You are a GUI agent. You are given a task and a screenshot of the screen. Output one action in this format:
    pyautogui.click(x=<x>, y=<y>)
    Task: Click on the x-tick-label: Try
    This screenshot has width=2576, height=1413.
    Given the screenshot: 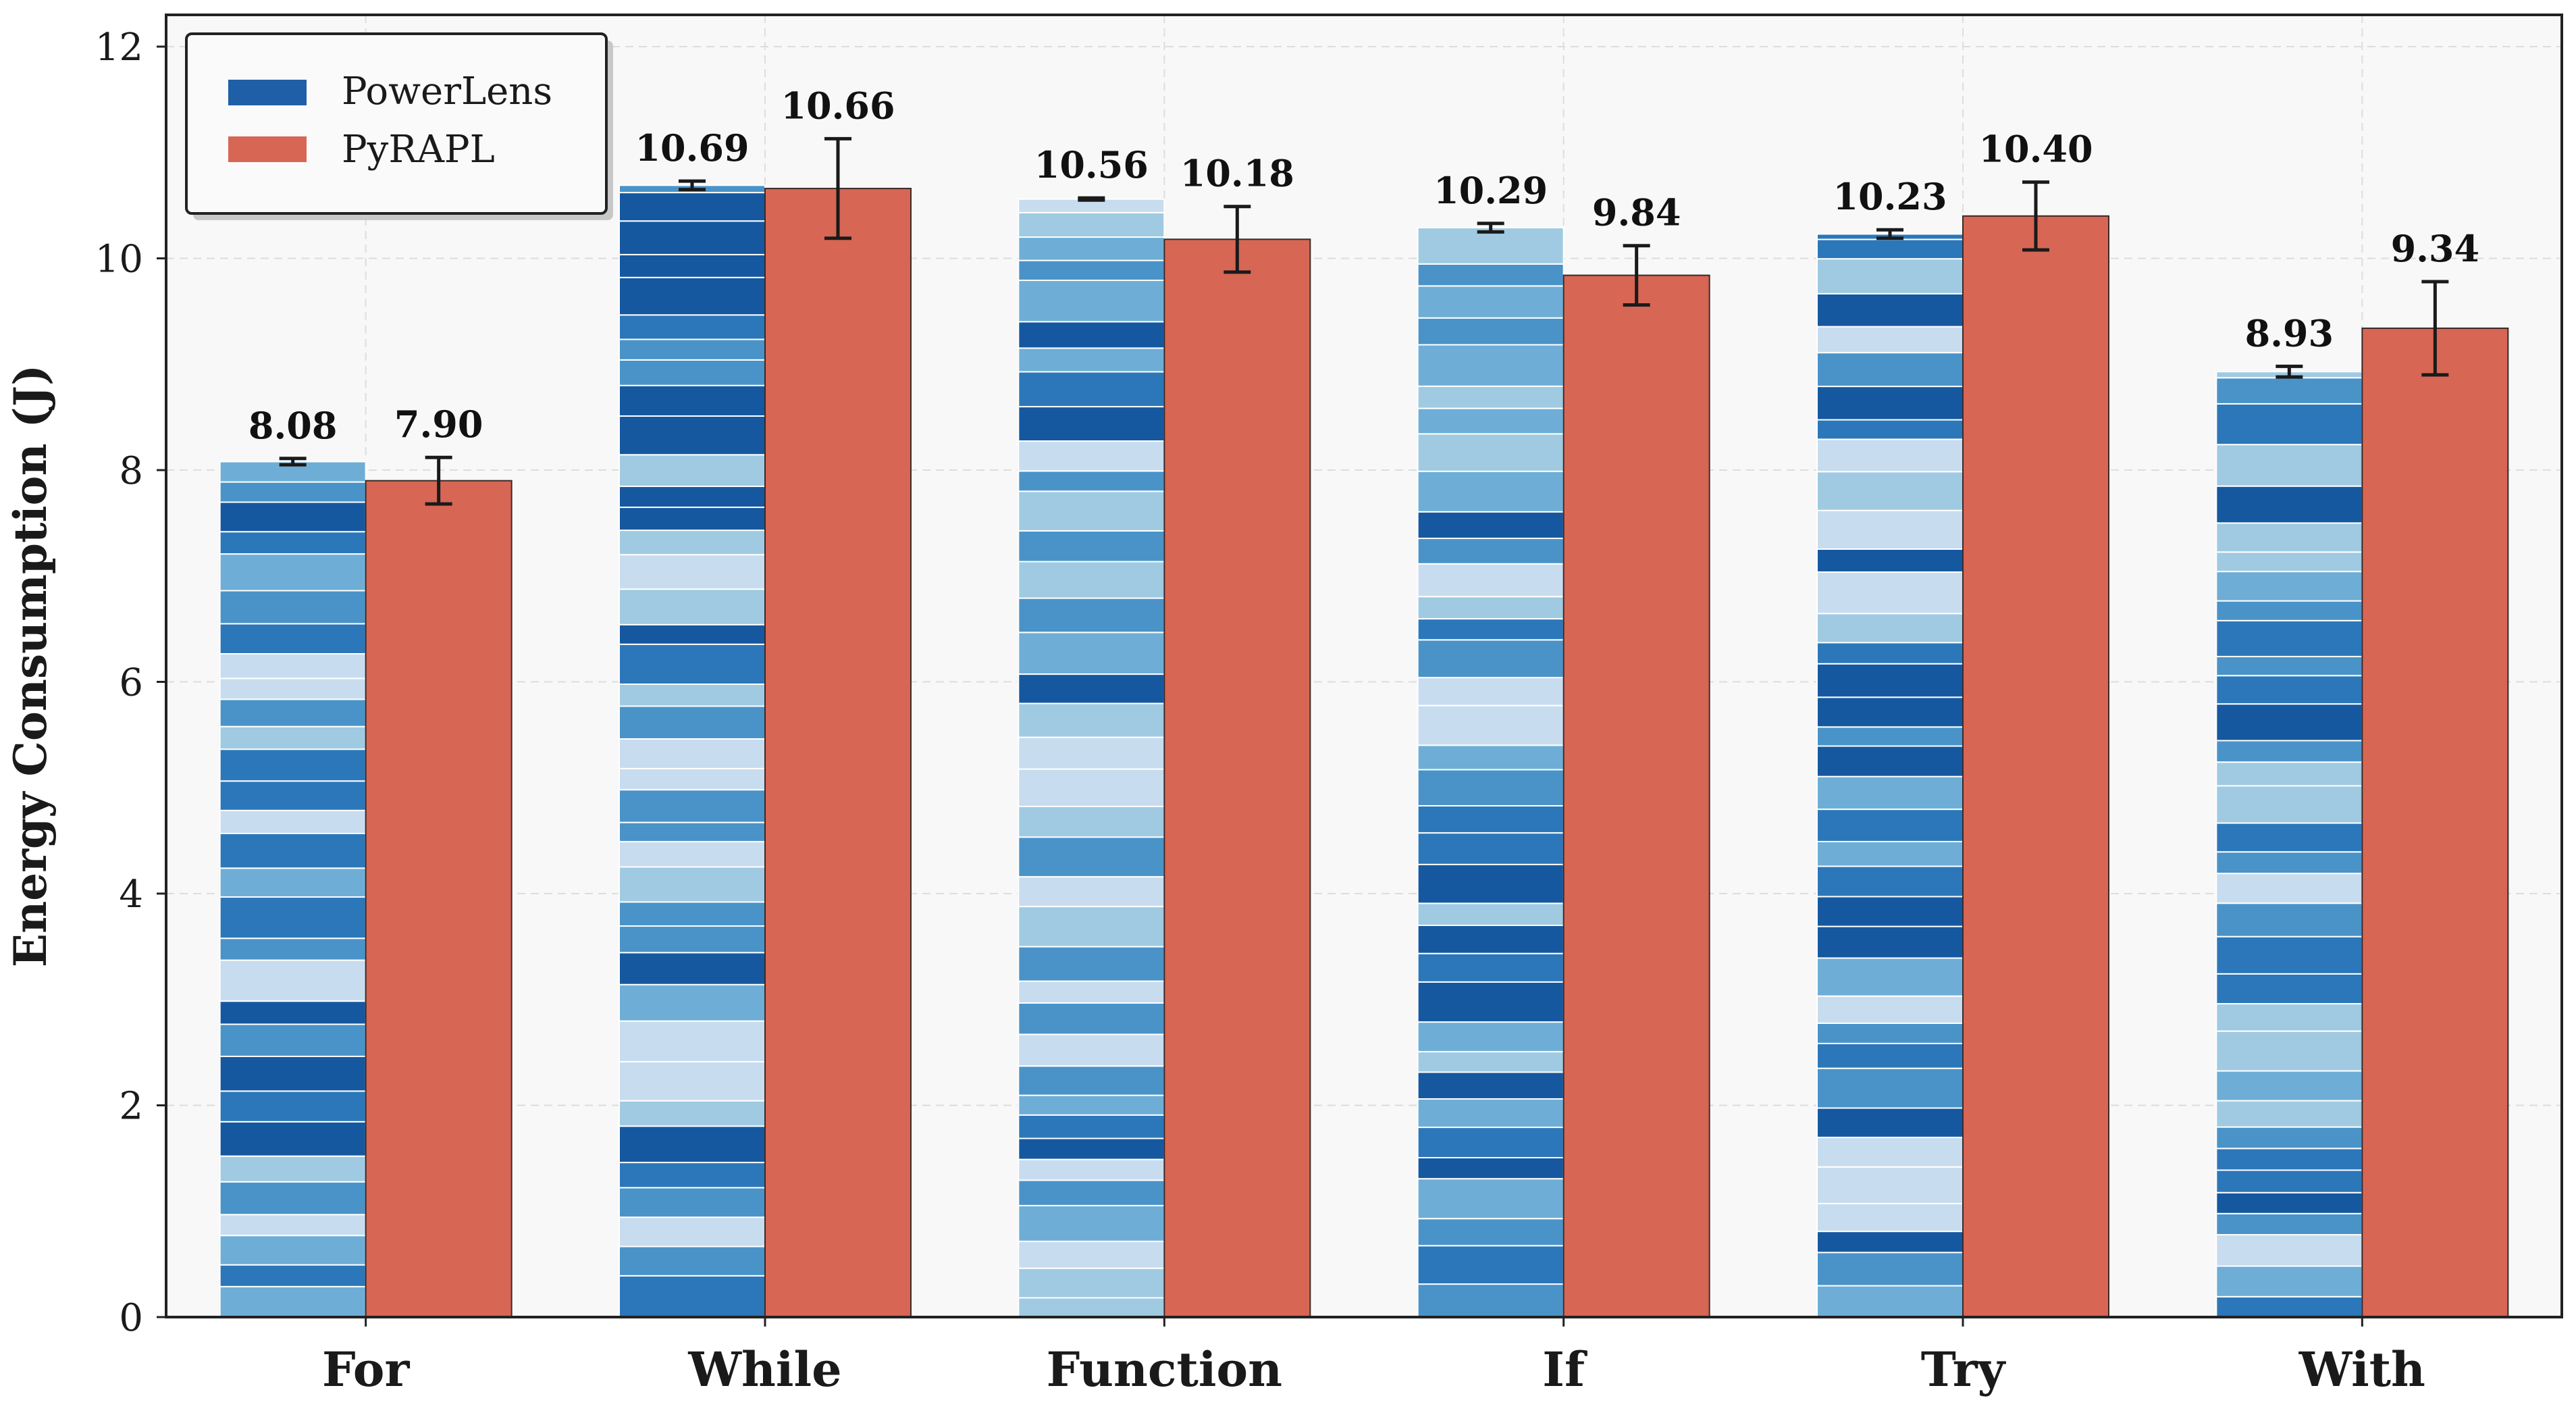 What is the action you would take?
    pyautogui.click(x=1964, y=1369)
    